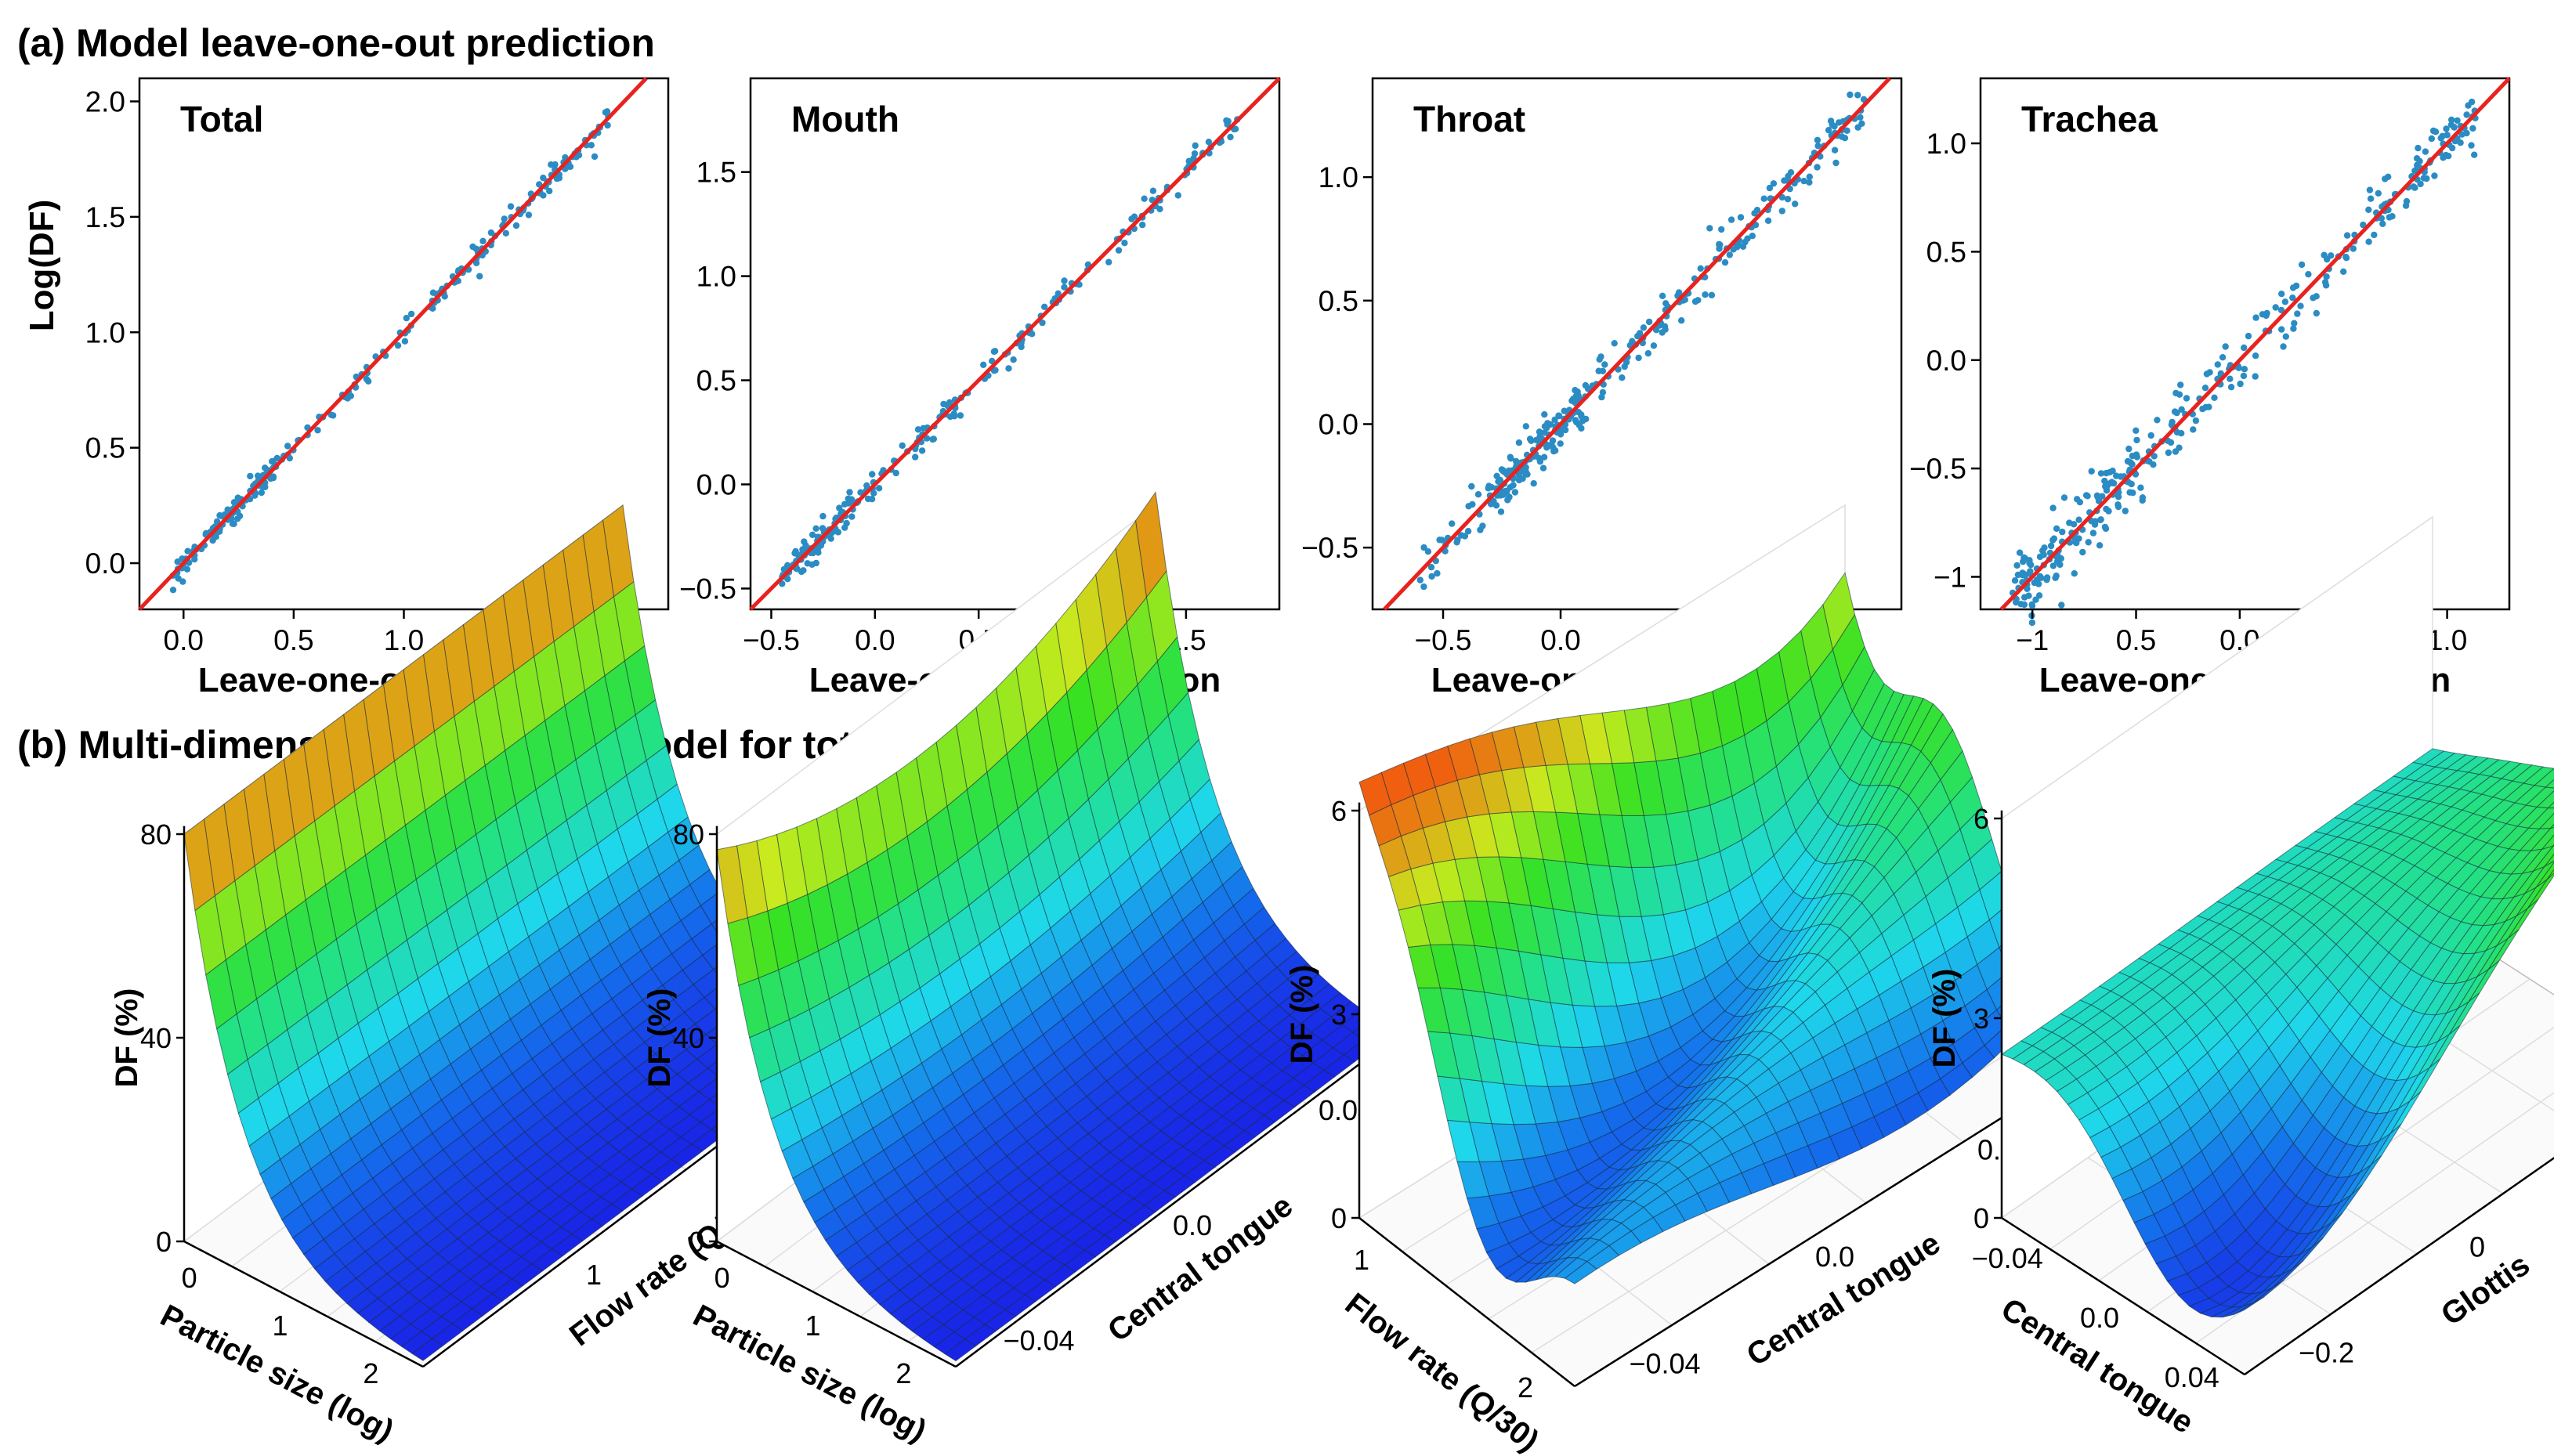 The height and width of the screenshot is (1456, 2554). I want to click on y-tick-label: −0.5, so click(707, 589).